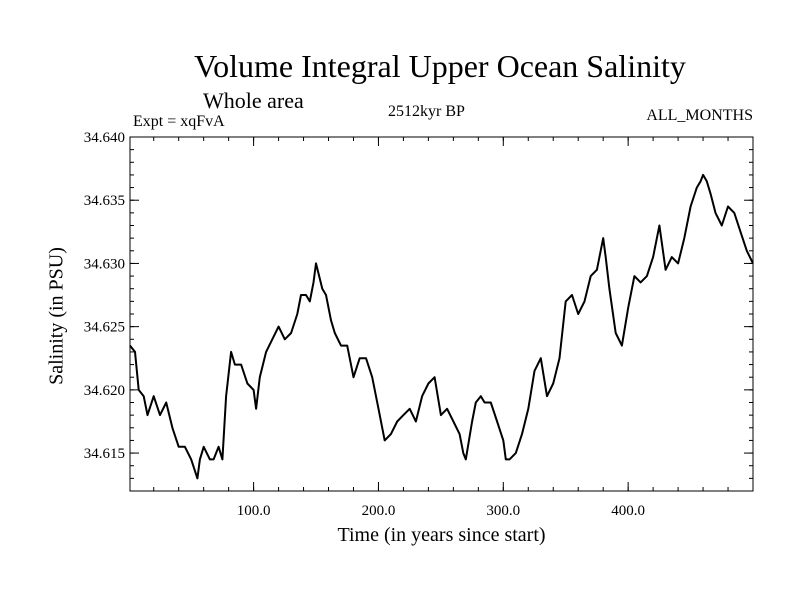 The width and height of the screenshot is (800, 600). What do you see at coordinates (503, 511) in the screenshot?
I see `x-tick-label: 300.0` at bounding box center [503, 511].